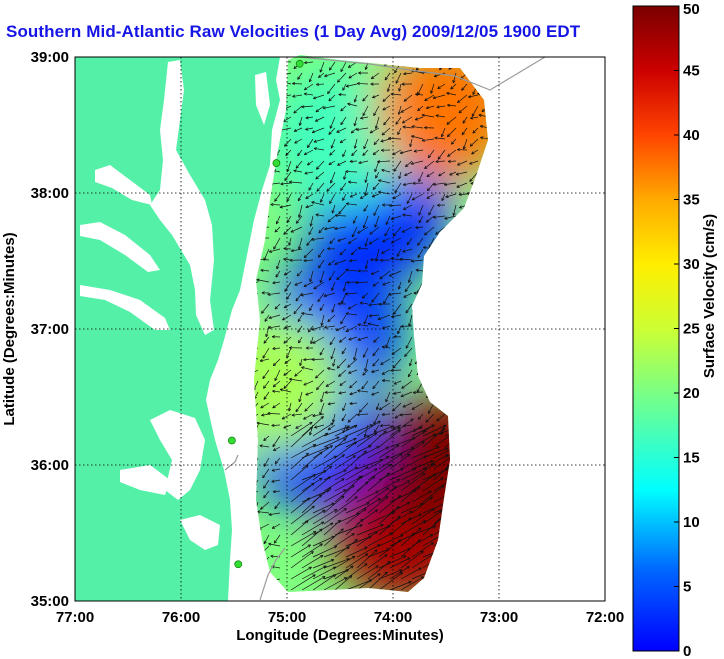 The height and width of the screenshot is (659, 724). Describe the element at coordinates (340, 635) in the screenshot. I see `x-axis-label: Longitude (Degrees:Minutes)` at that location.